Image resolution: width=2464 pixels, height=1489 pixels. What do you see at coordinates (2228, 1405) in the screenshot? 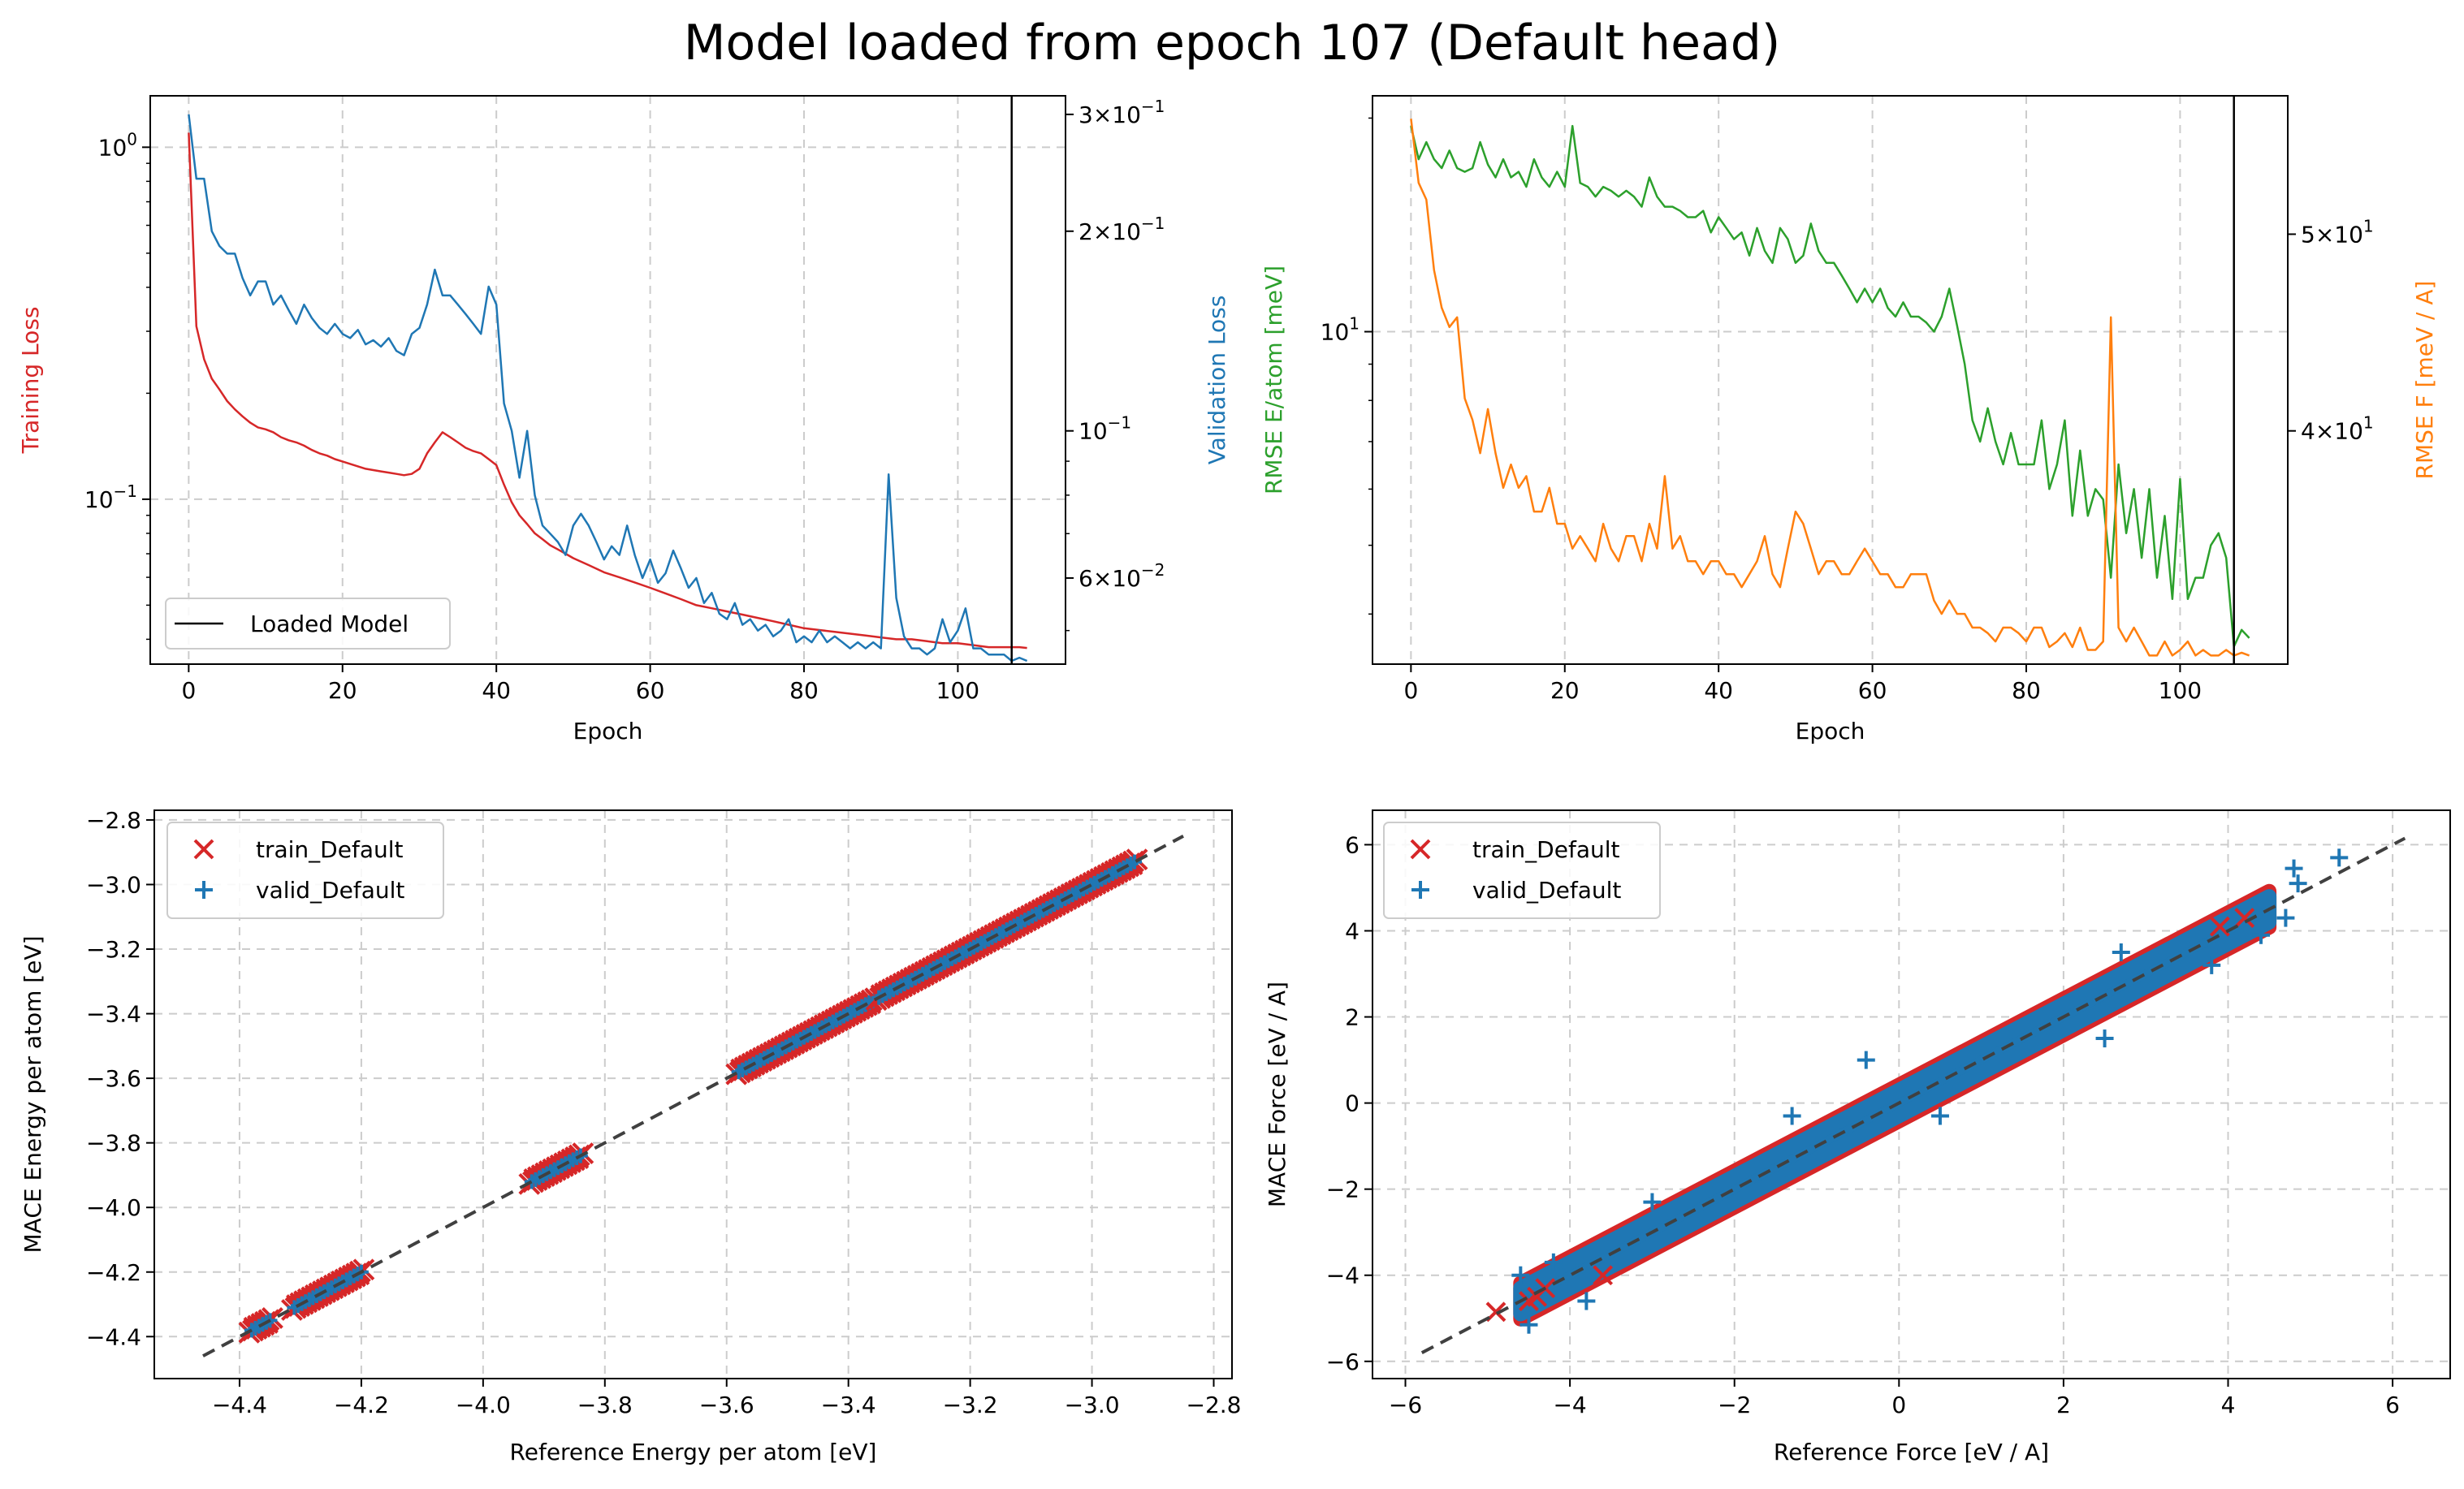
I see `x-tick-label: 4` at bounding box center [2228, 1405].